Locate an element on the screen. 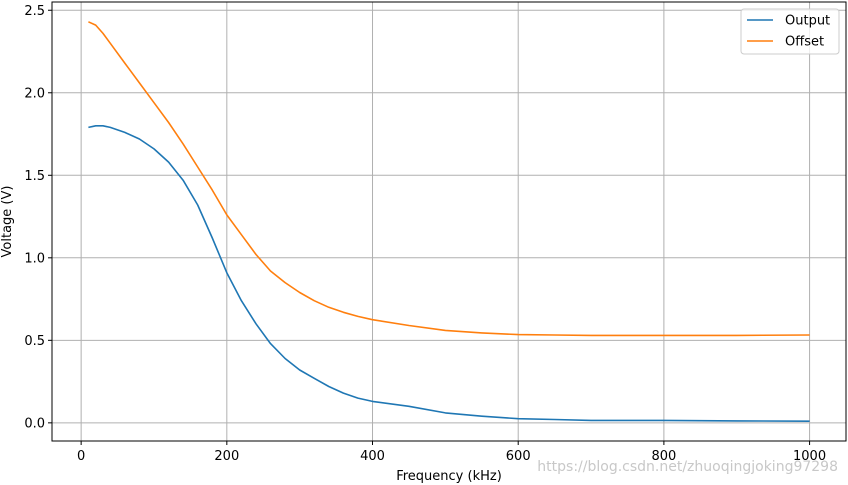 The image size is (848, 485). x-tick-label: 400 is located at coordinates (372, 456).